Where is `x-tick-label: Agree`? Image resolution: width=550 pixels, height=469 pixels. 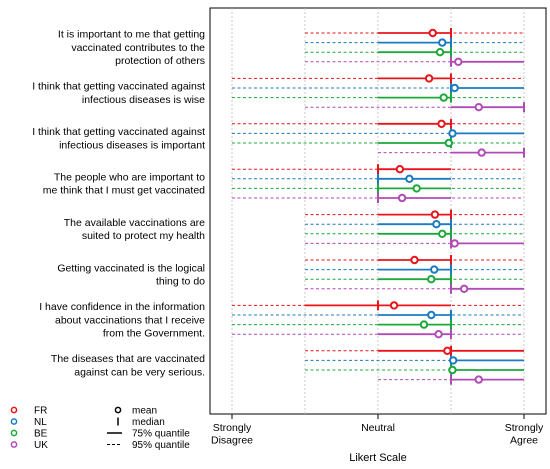 x-tick-label: Agree is located at coordinates (524, 441).